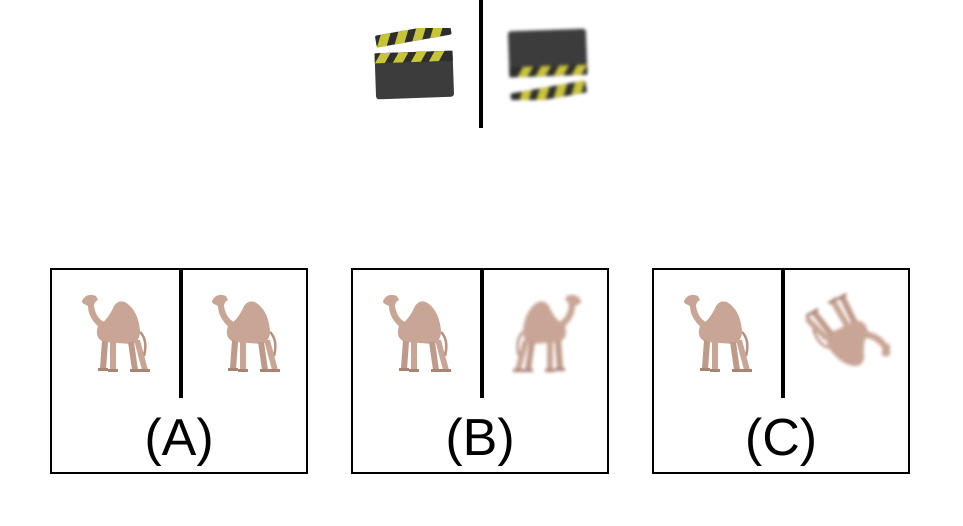 The image size is (963, 526). I want to click on option-a-panel: (A), so click(179, 371).